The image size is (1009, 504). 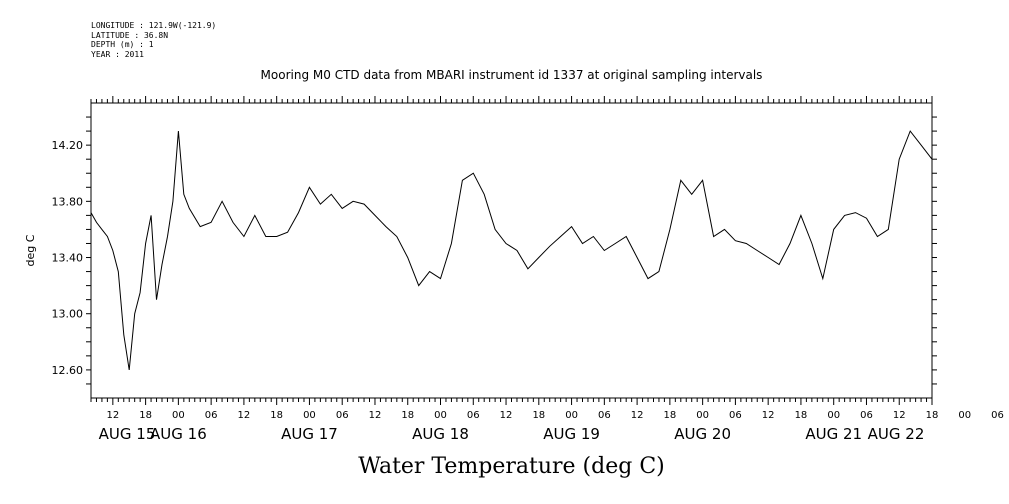 I want to click on date-label: AUG 15, so click(x=127, y=434).